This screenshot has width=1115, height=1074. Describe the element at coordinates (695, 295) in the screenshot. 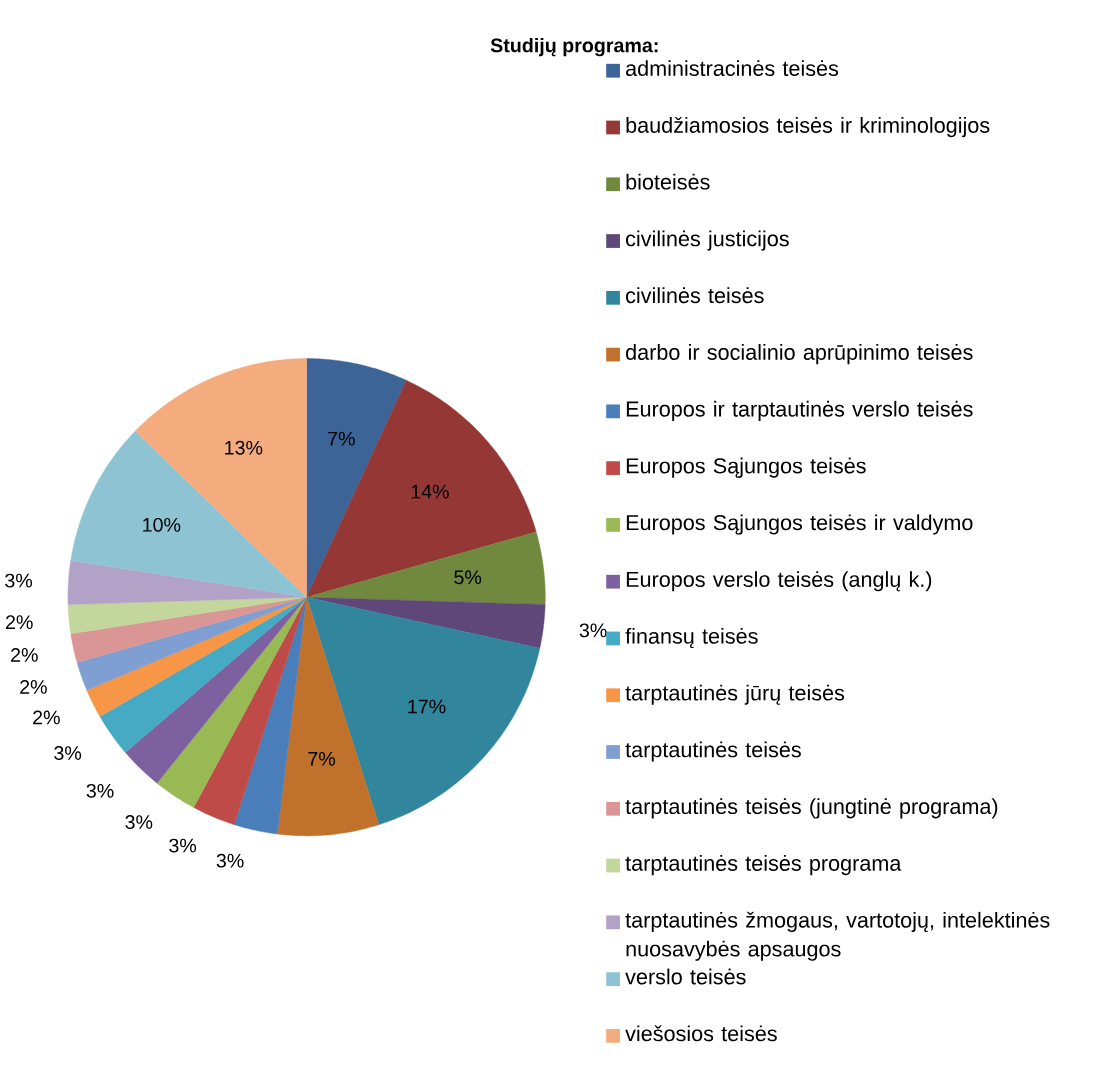

I see `legend-label: civilinės teisės` at that location.